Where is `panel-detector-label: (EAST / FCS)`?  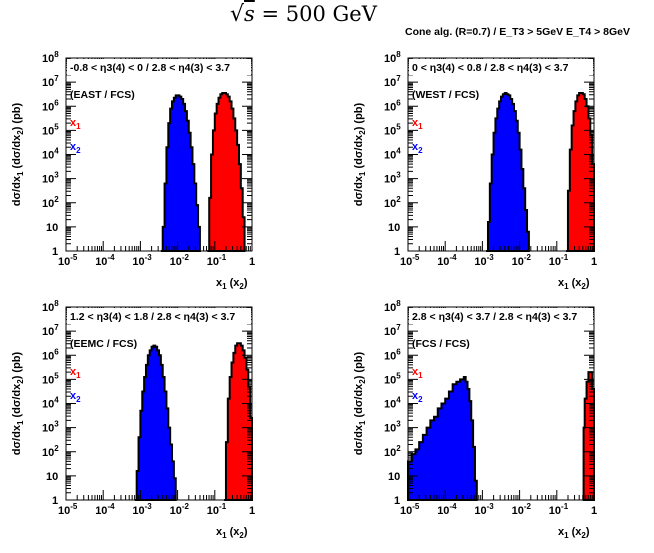
panel-detector-label: (EAST / FCS) is located at coordinates (102, 95).